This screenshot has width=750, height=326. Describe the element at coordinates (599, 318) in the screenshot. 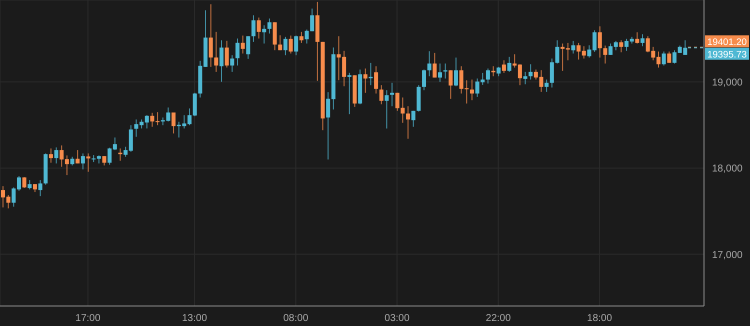

I see `x-tick-label: 18:00` at that location.